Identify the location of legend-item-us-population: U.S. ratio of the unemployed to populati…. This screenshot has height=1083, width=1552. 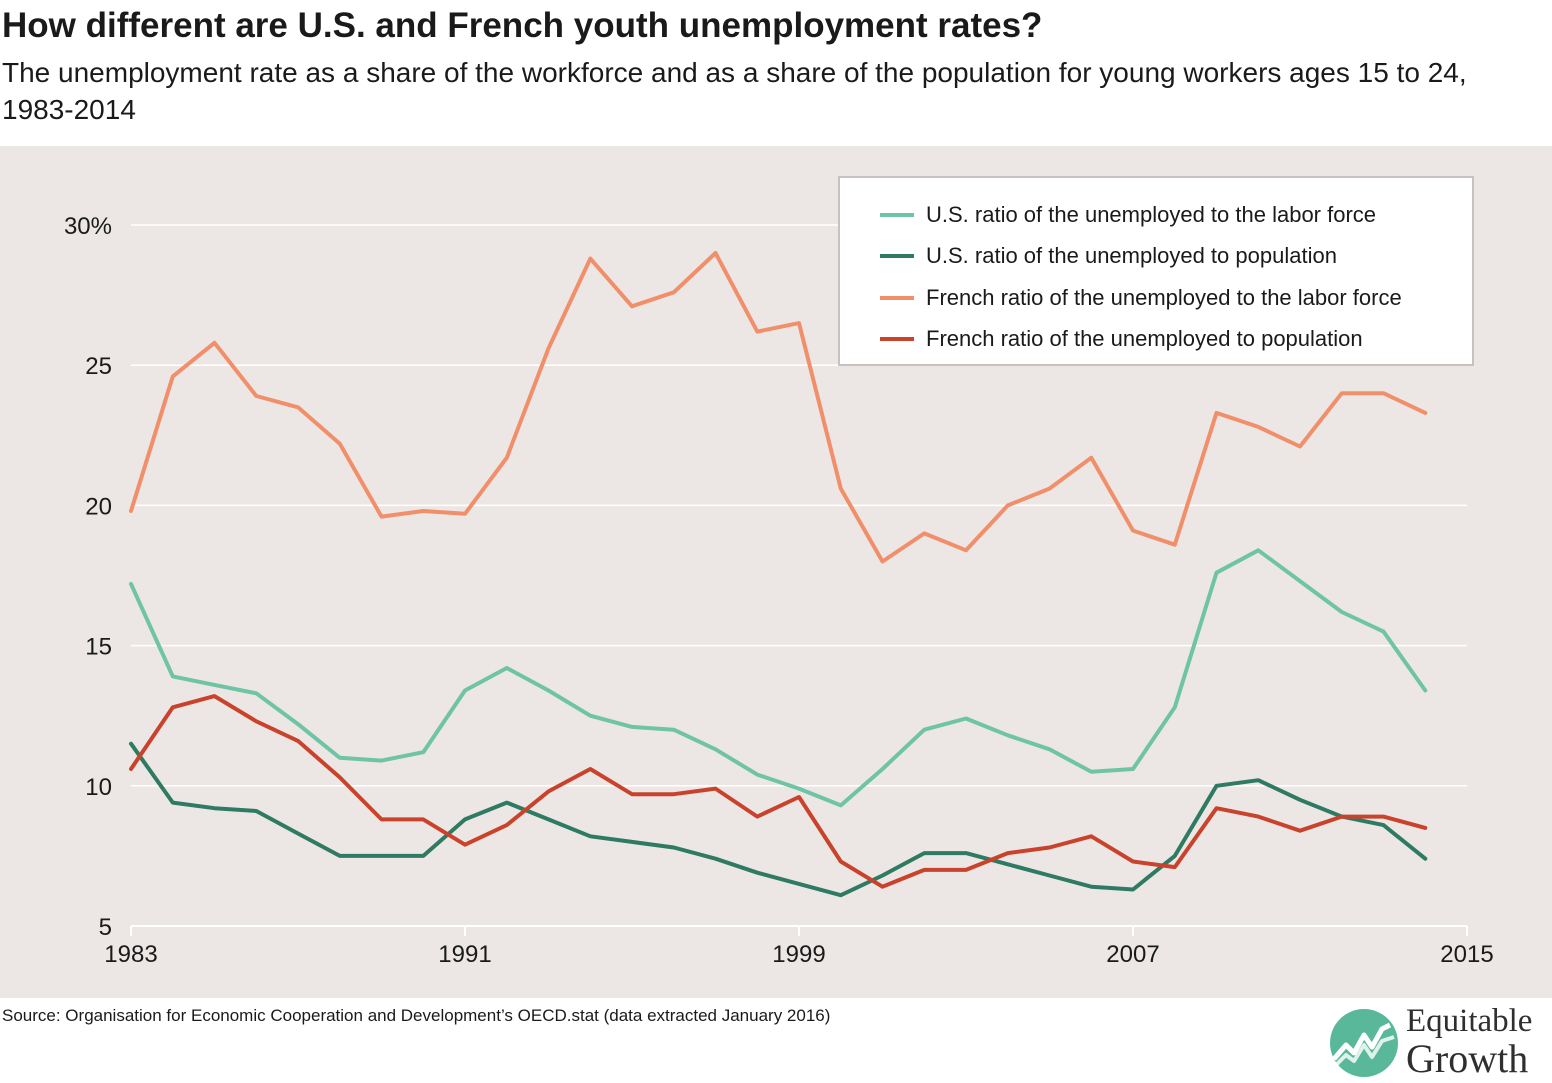
(1156, 257).